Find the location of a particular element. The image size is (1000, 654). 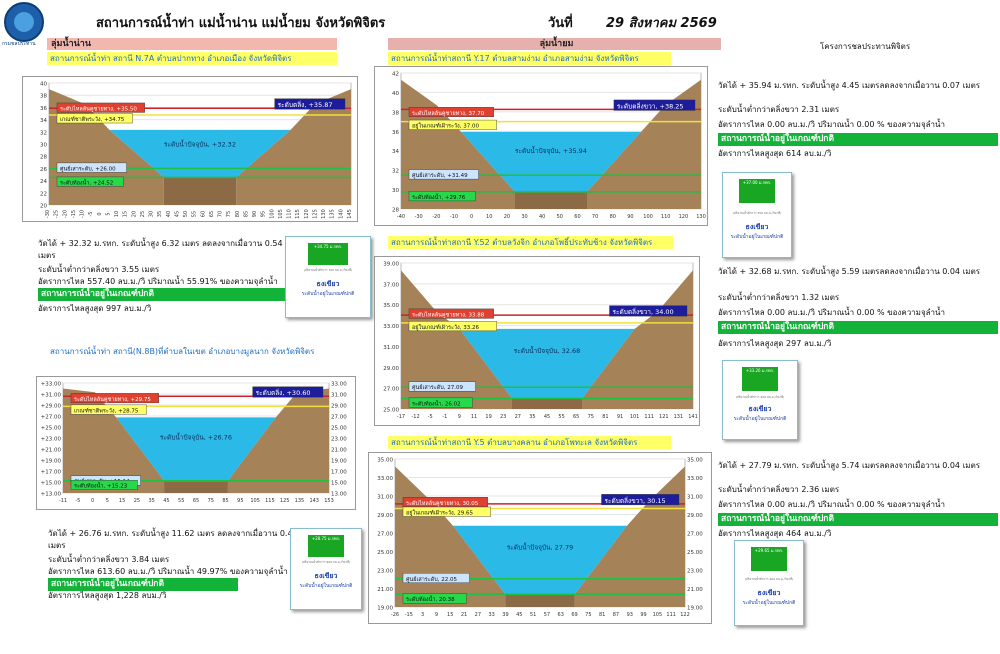

y-tick-label: 25.00 is located at coordinates (391, 411).